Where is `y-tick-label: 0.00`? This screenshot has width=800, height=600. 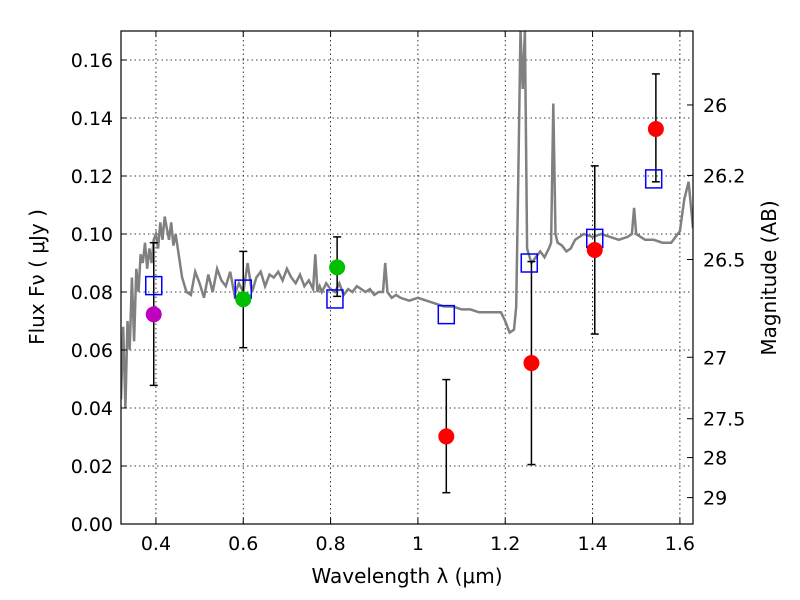
y-tick-label: 0.00 is located at coordinates (92, 525).